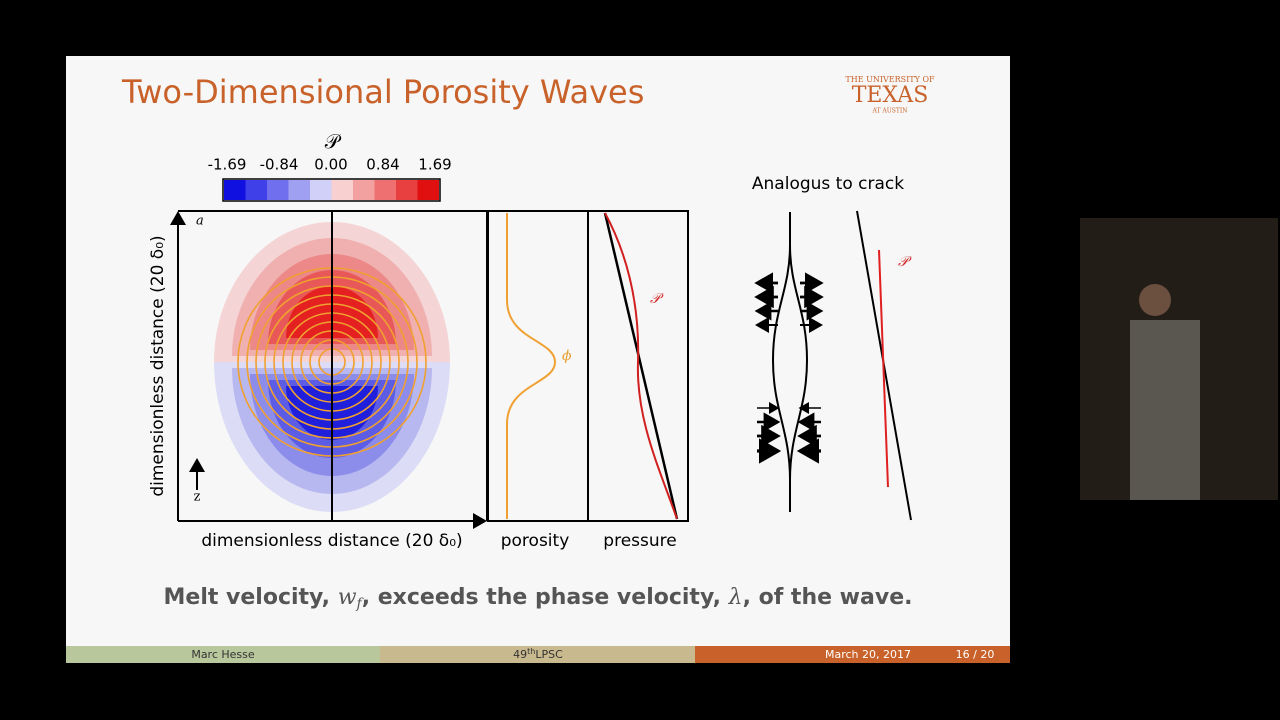  Describe the element at coordinates (330, 165) in the screenshot. I see `colorbar-tick-label: 0.00` at that location.